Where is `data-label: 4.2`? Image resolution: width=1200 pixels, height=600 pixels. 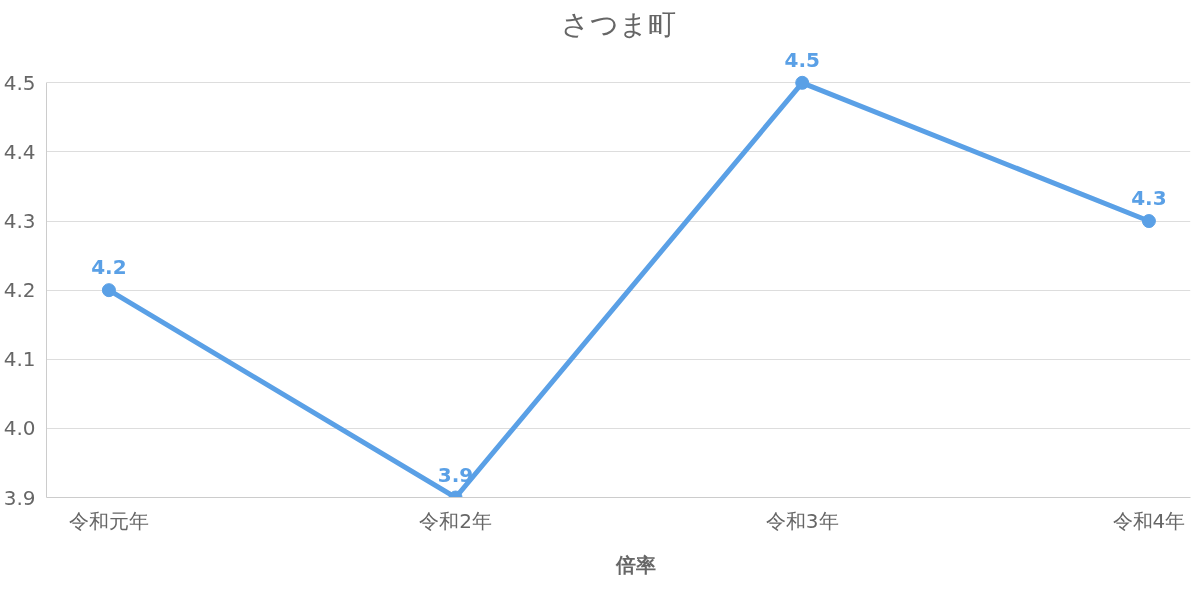
data-label: 4.2 is located at coordinates (109, 267).